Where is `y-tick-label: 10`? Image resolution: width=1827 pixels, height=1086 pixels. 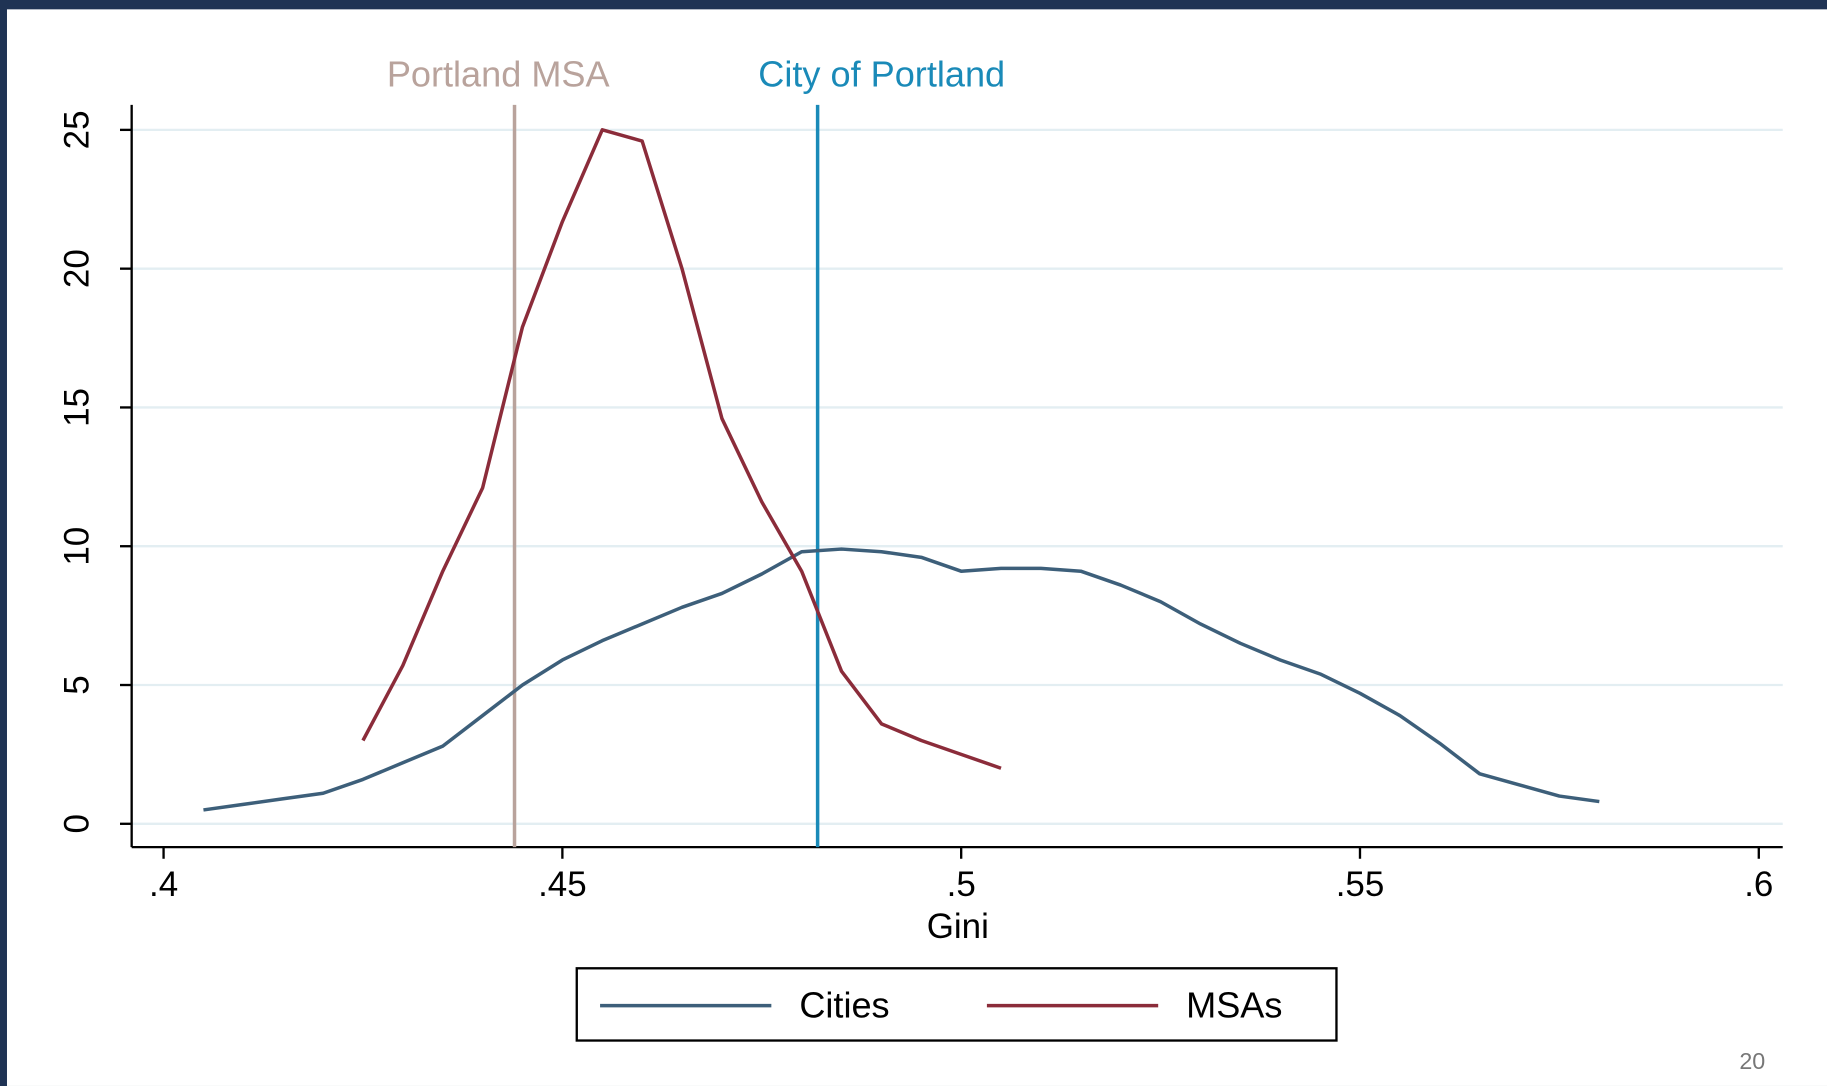
y-tick-label: 10 is located at coordinates (76, 546).